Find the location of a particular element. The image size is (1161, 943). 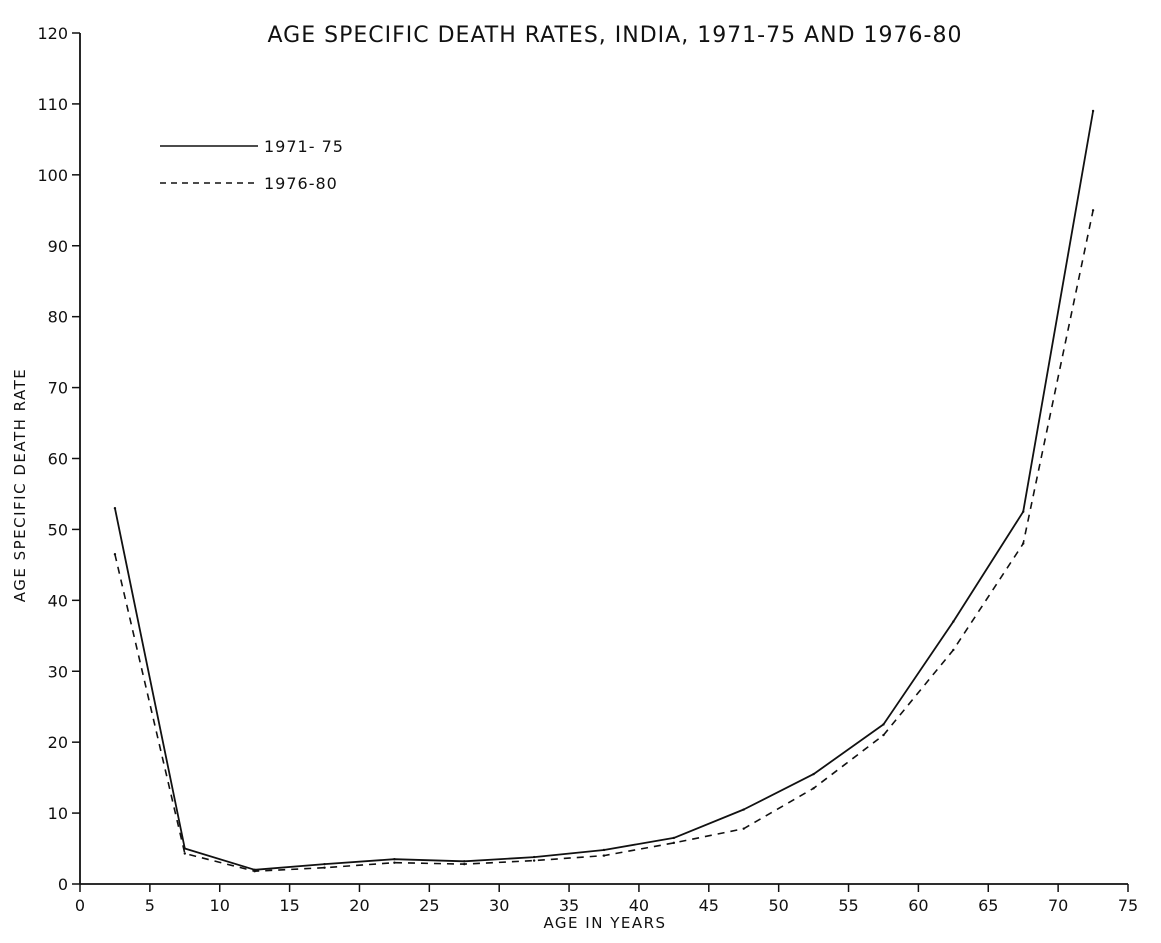

legend-label-2: 1976-80 is located at coordinates (301, 183).